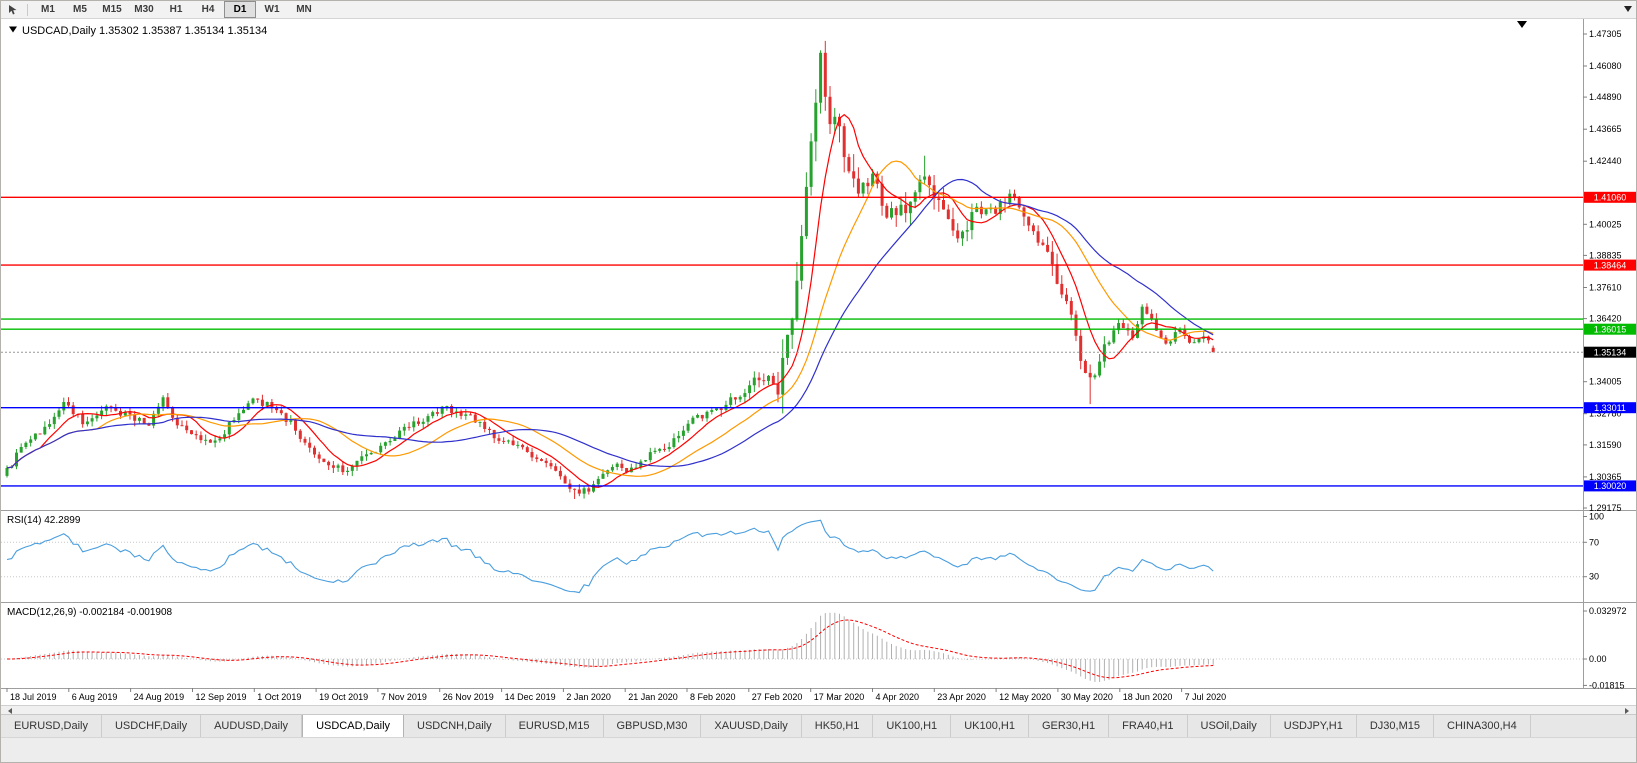  I want to click on tab-hk50-h1: HK50,H1, so click(837, 726).